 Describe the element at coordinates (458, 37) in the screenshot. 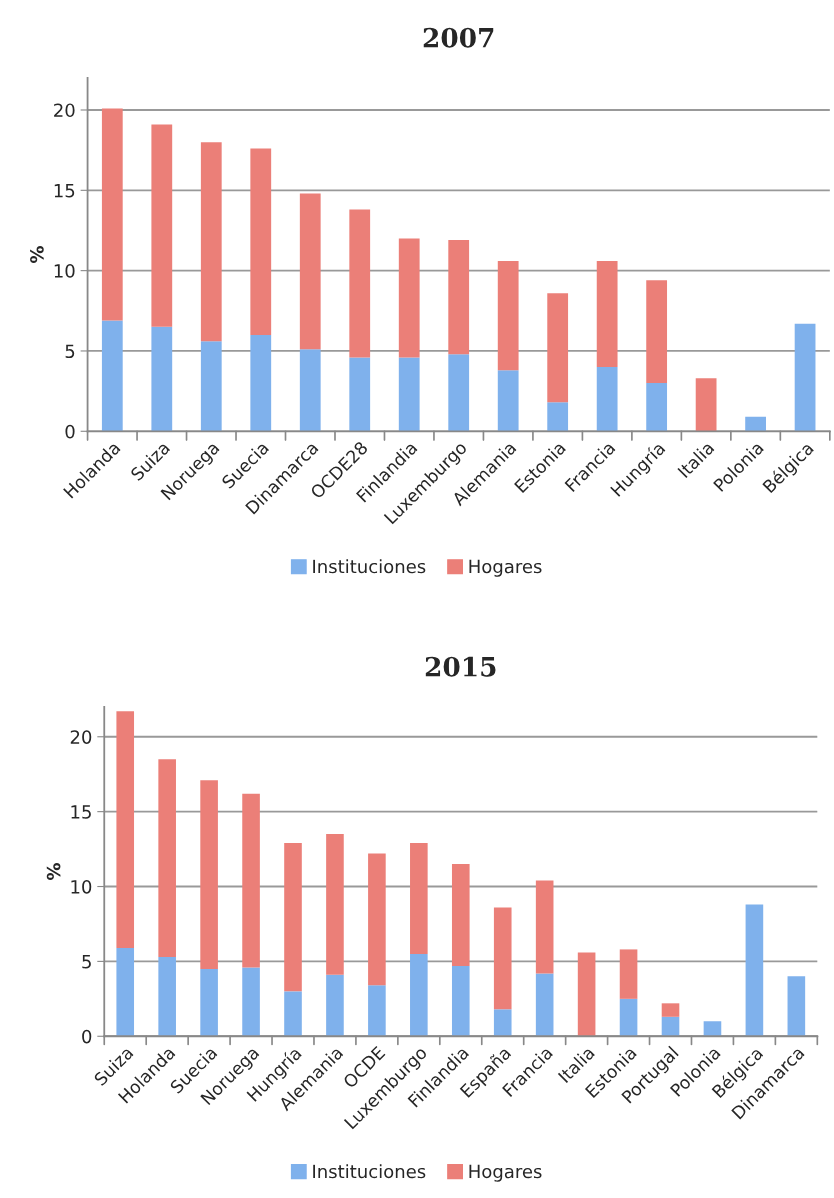

I see `chart-title: 2007` at that location.